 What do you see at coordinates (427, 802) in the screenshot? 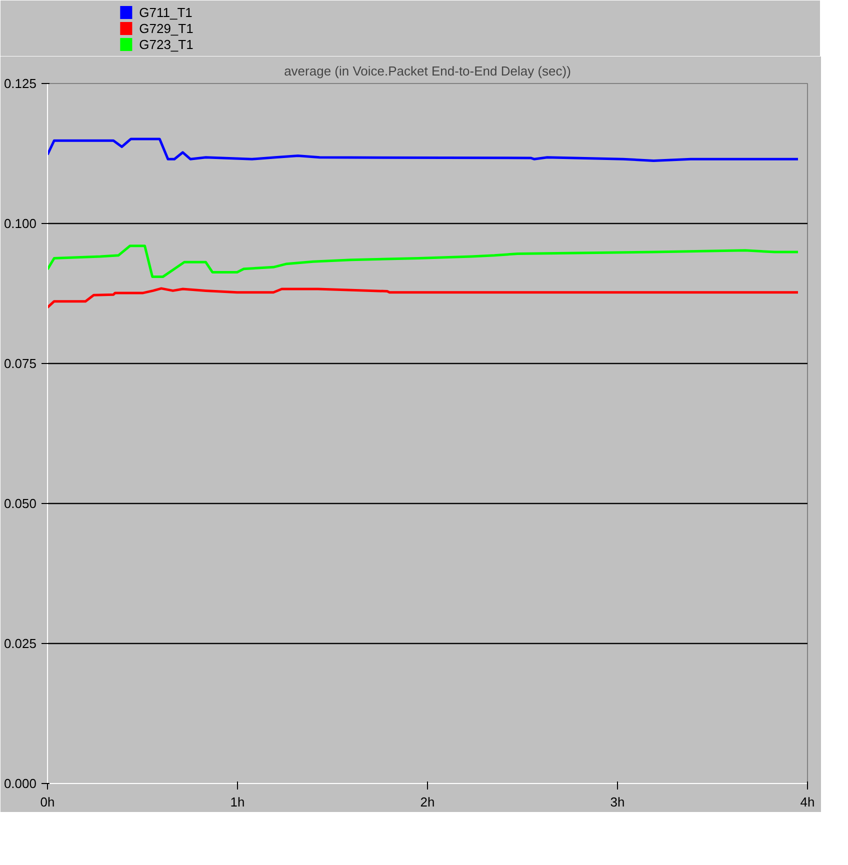
I see `x-tick-label: 2h` at bounding box center [427, 802].